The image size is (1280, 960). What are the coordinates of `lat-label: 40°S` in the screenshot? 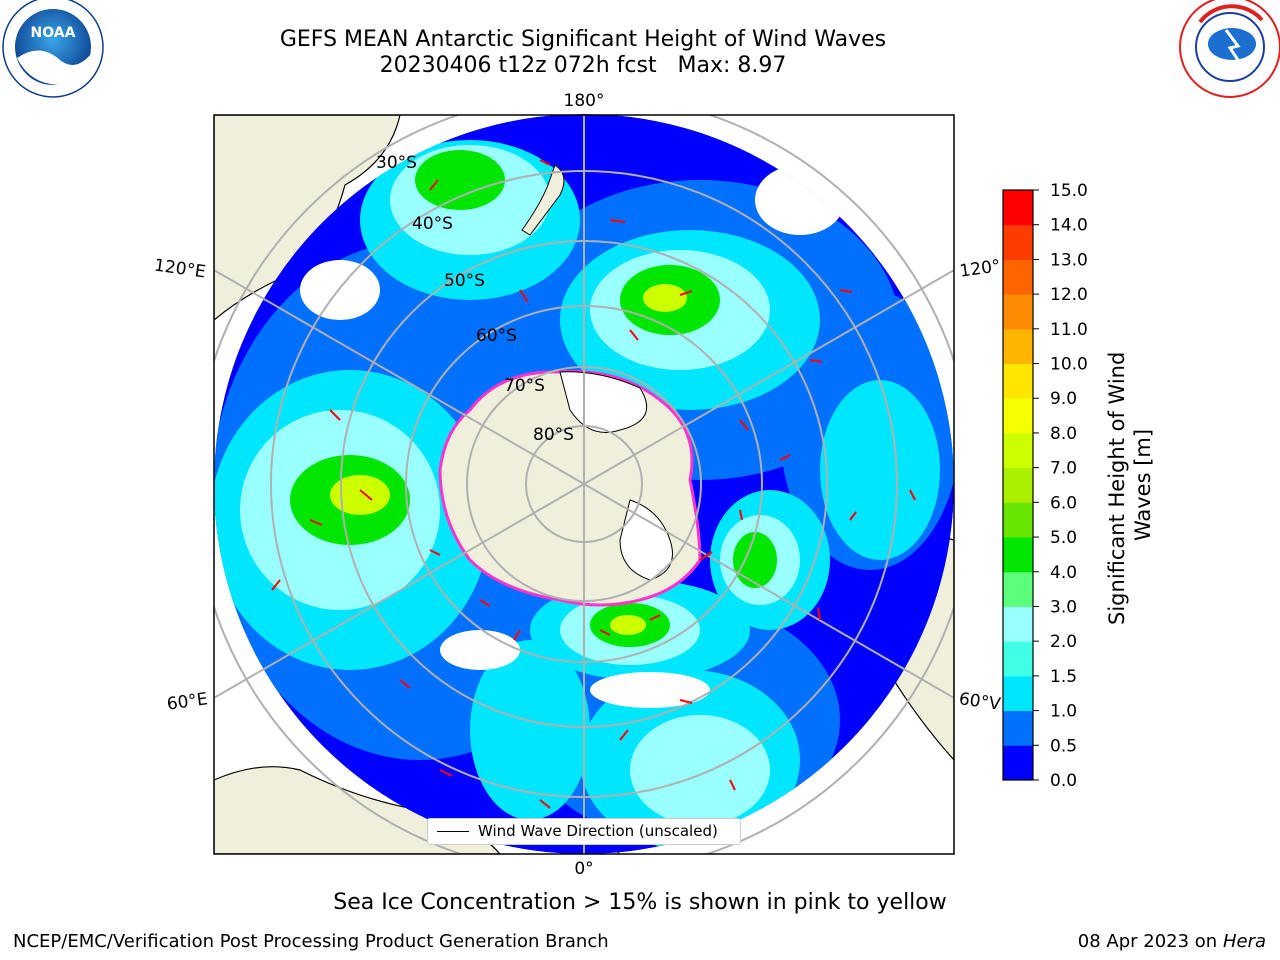 It's located at (432, 224).